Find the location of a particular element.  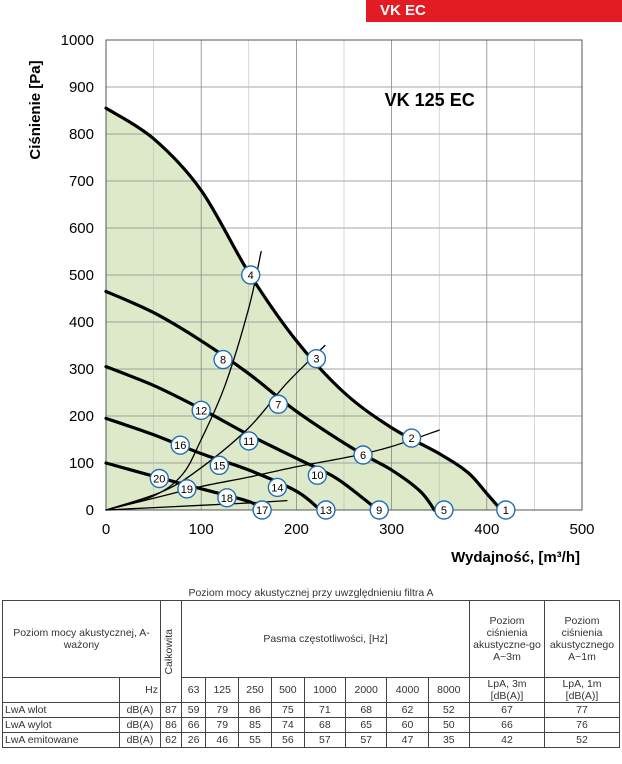

cell-lpa1: 76 is located at coordinates (582, 725).